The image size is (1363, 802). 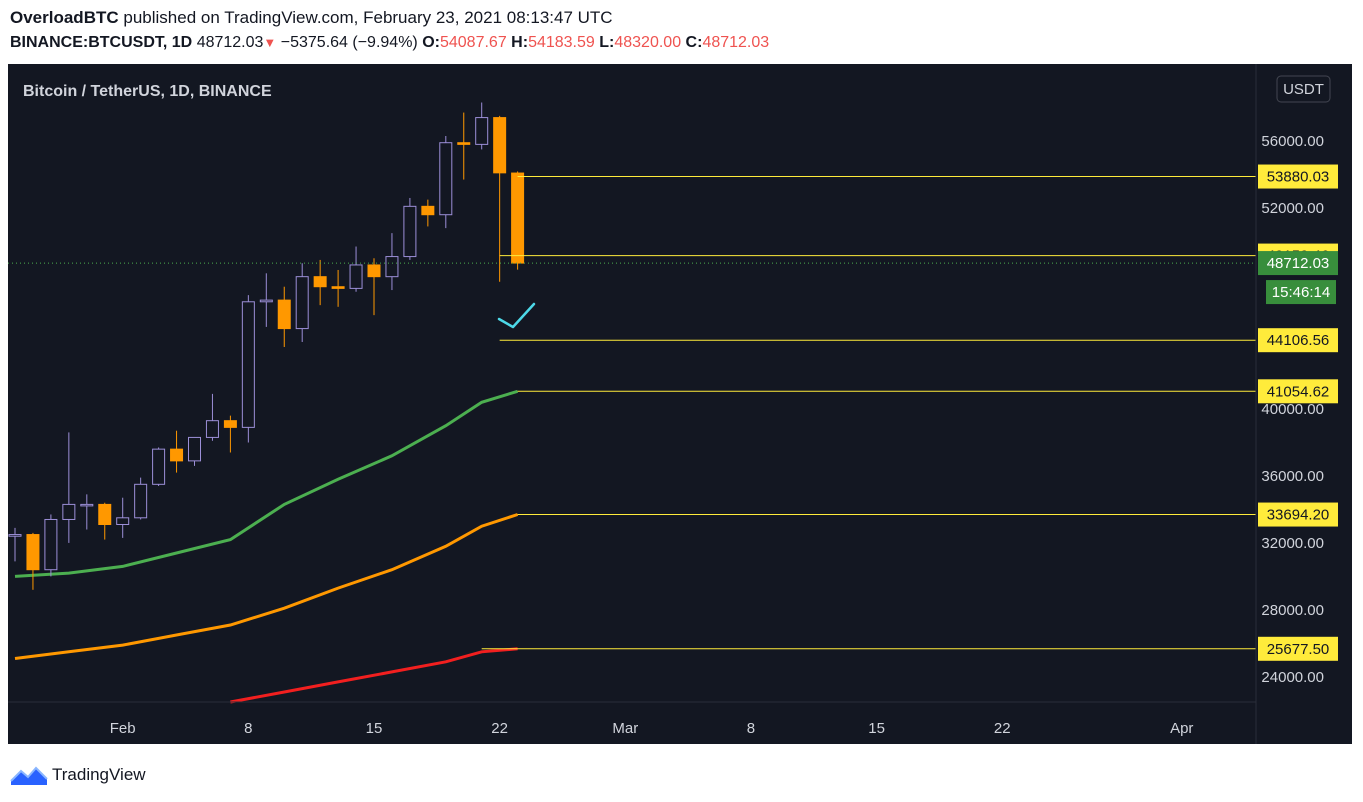 What do you see at coordinates (1292, 677) in the screenshot?
I see `price-tick-label: 24000.00` at bounding box center [1292, 677].